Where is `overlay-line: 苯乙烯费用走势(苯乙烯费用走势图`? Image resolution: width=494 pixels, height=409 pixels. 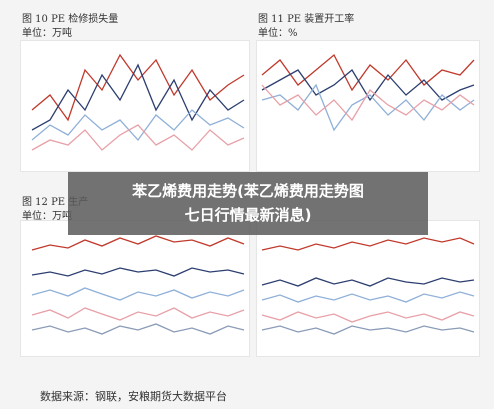 overlay-line: 苯乙烯费用走势(苯乙烯费用走势图 is located at coordinates (248, 191).